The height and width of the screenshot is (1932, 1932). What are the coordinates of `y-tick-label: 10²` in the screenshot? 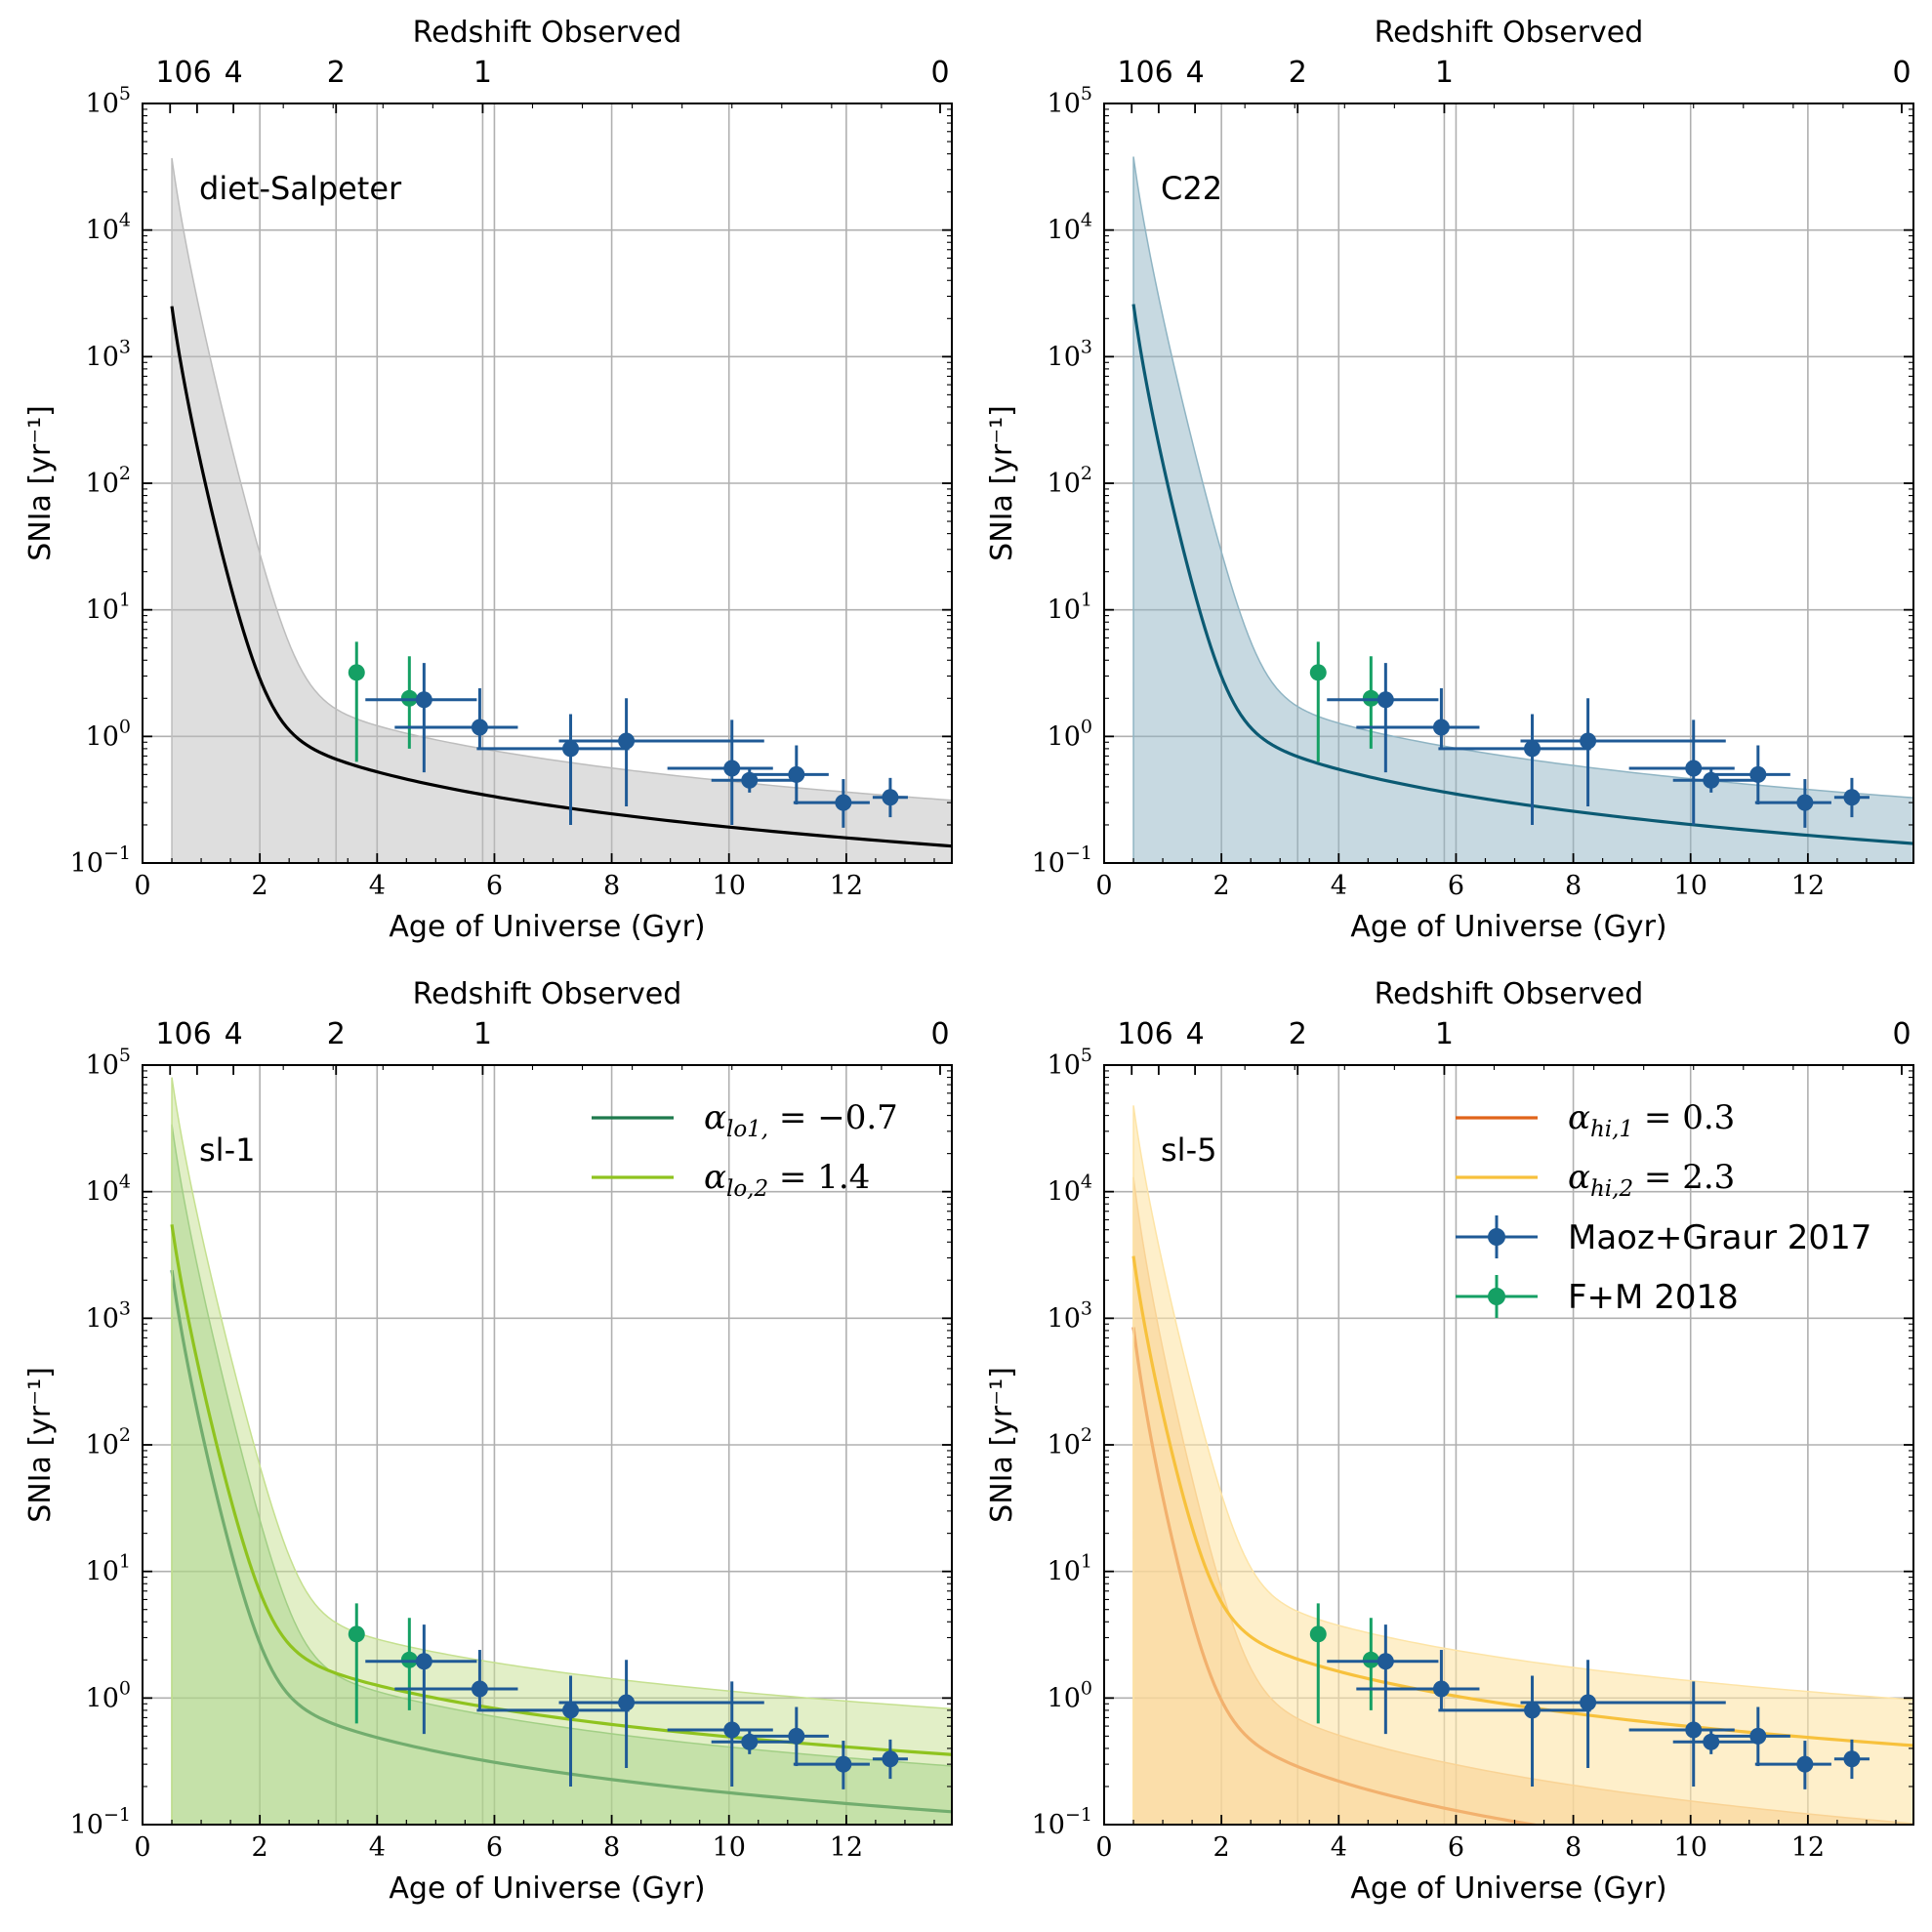 It's located at (1070, 481).